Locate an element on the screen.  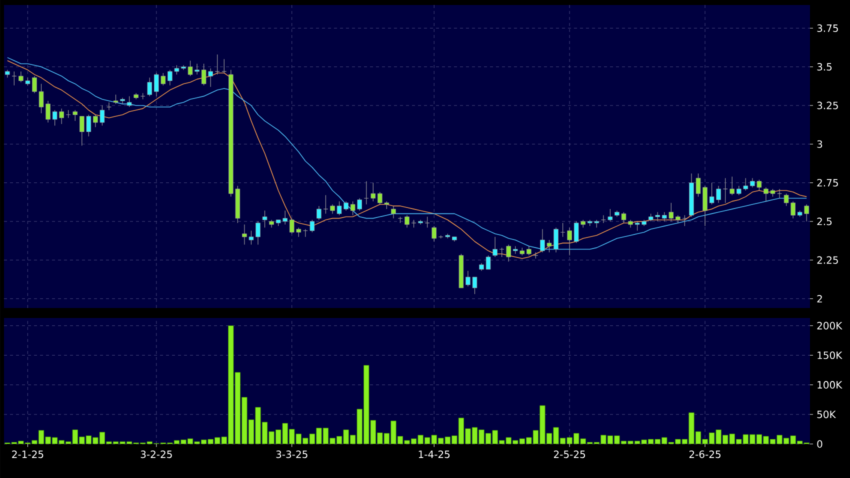
y-tick-label: 0 is located at coordinates (819, 444).